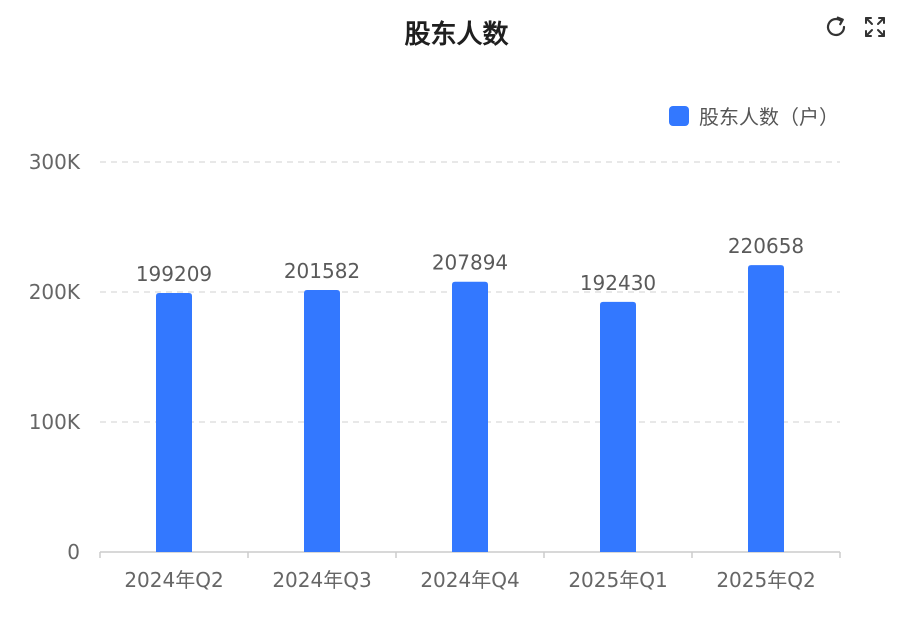  I want to click on data-label: 207894, so click(470, 263).